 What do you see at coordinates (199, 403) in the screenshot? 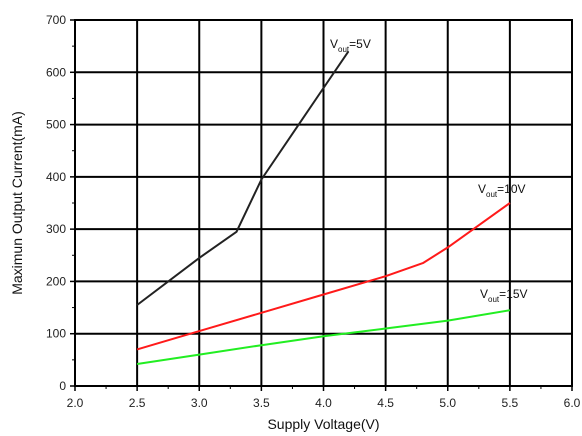
I see `x-tick-label: 3.0` at bounding box center [199, 403].